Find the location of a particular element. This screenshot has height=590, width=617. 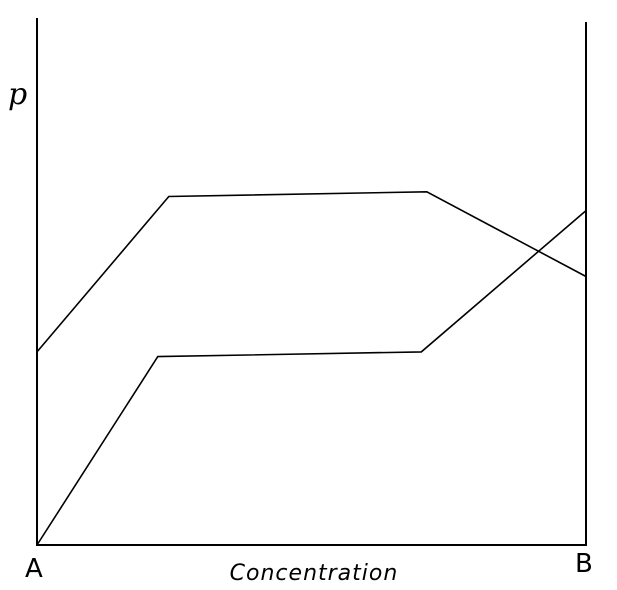

x-axis-label: Concentration is located at coordinates (314, 573).